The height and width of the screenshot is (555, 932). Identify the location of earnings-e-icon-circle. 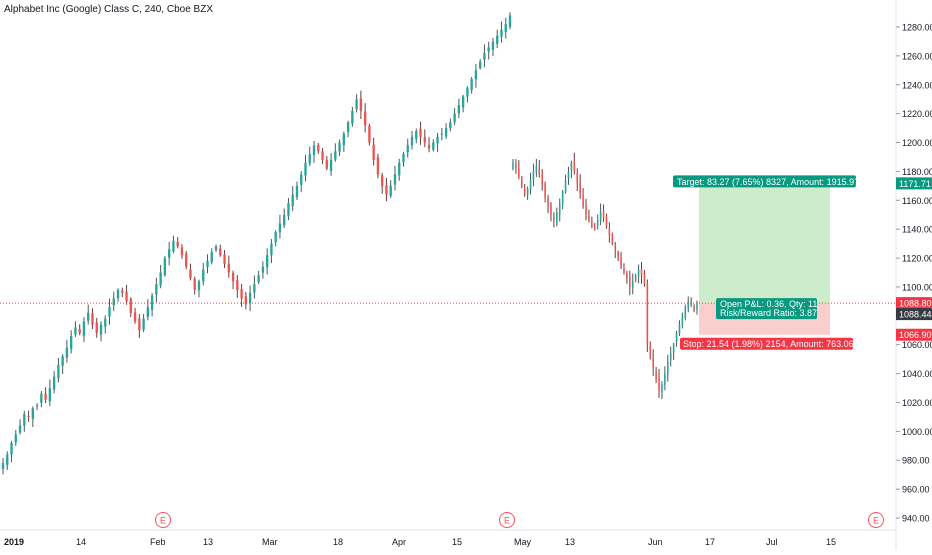
(163, 520).